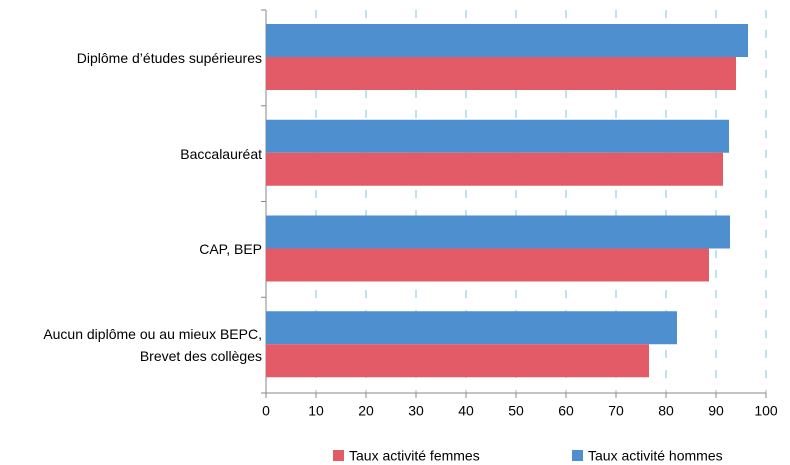 Image resolution: width=790 pixels, height=465 pixels. I want to click on x-tick-label: 50, so click(516, 411).